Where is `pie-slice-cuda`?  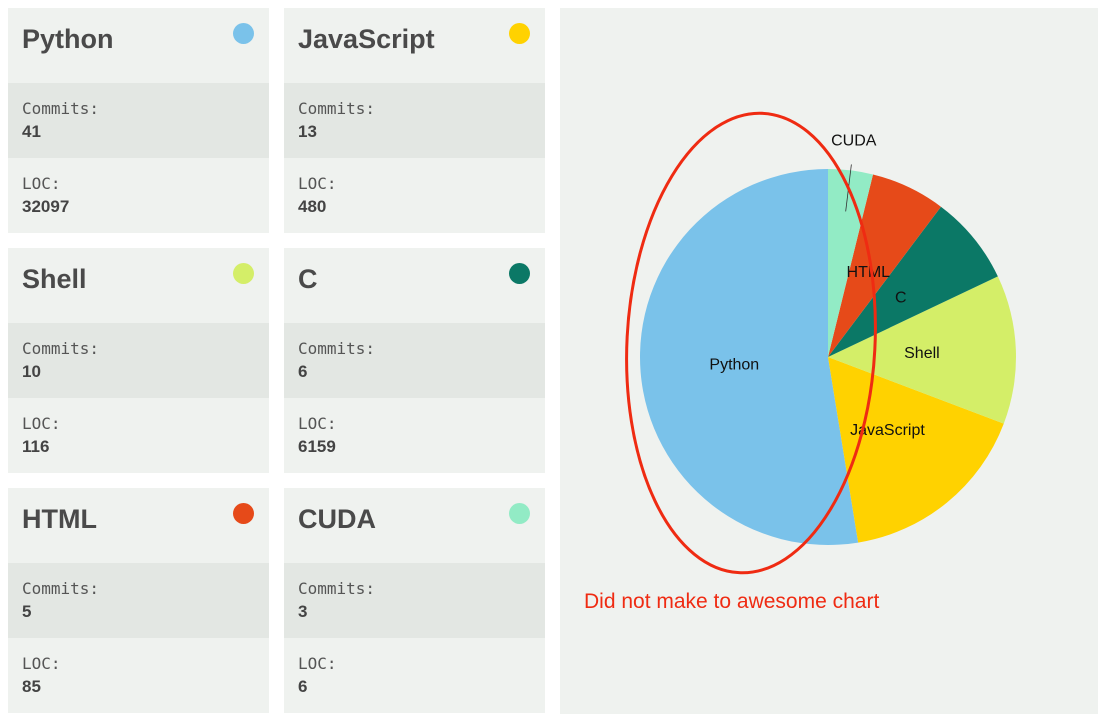 pie-slice-cuda is located at coordinates (850, 263).